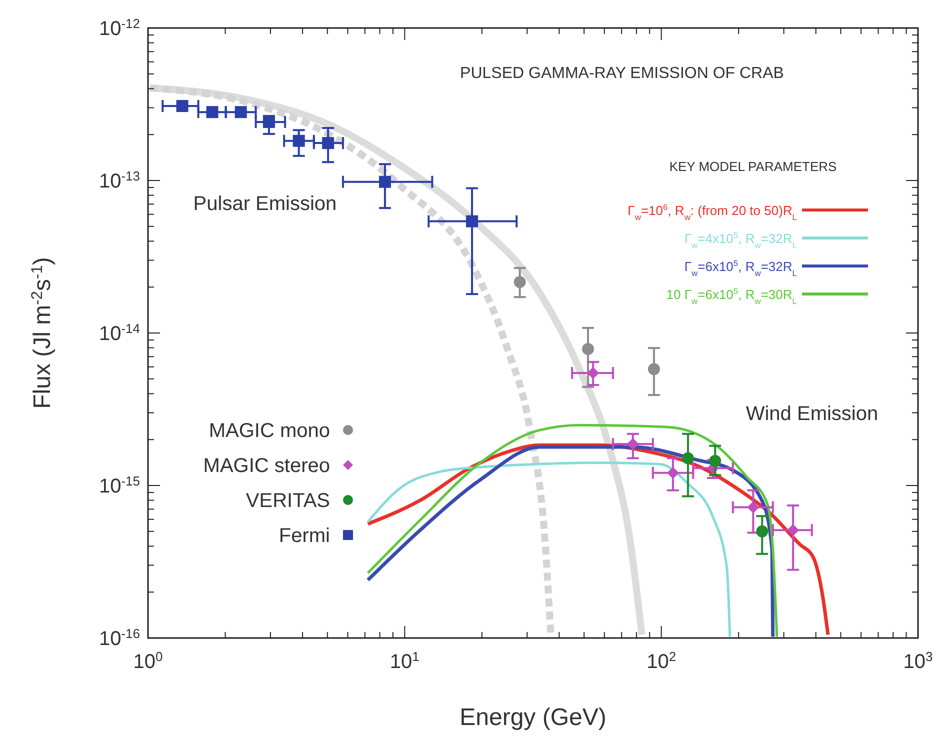 The height and width of the screenshot is (746, 937). I want to click on text: 10 Γ$_{w}$=6x10$^{5}$, R$_{w}$=30R$_{L}$, so click(732, 296).